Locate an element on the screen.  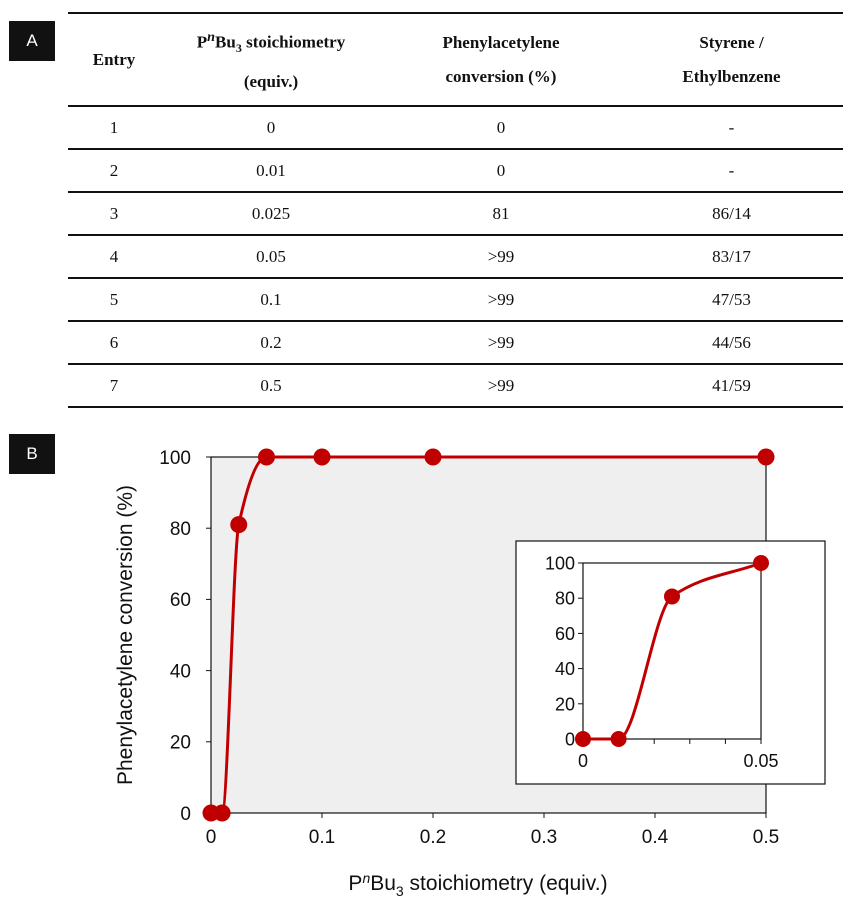
main-x-tick-label: 0.3 is located at coordinates (544, 837).